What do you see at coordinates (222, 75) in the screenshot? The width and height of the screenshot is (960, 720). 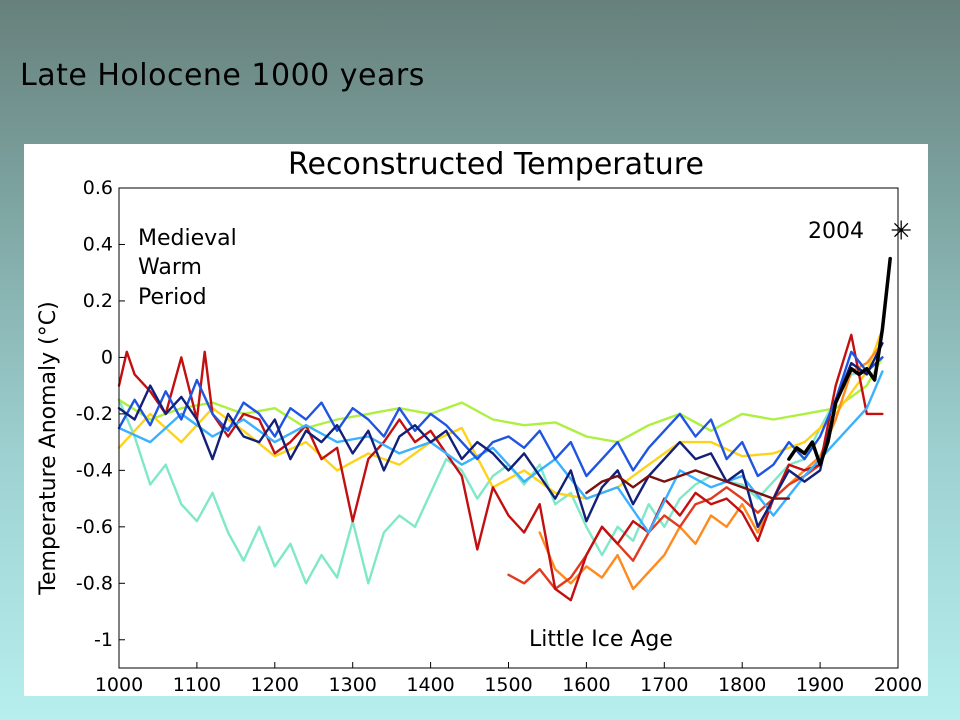 I see `slide-title: Late Holocene 1000 years` at bounding box center [222, 75].